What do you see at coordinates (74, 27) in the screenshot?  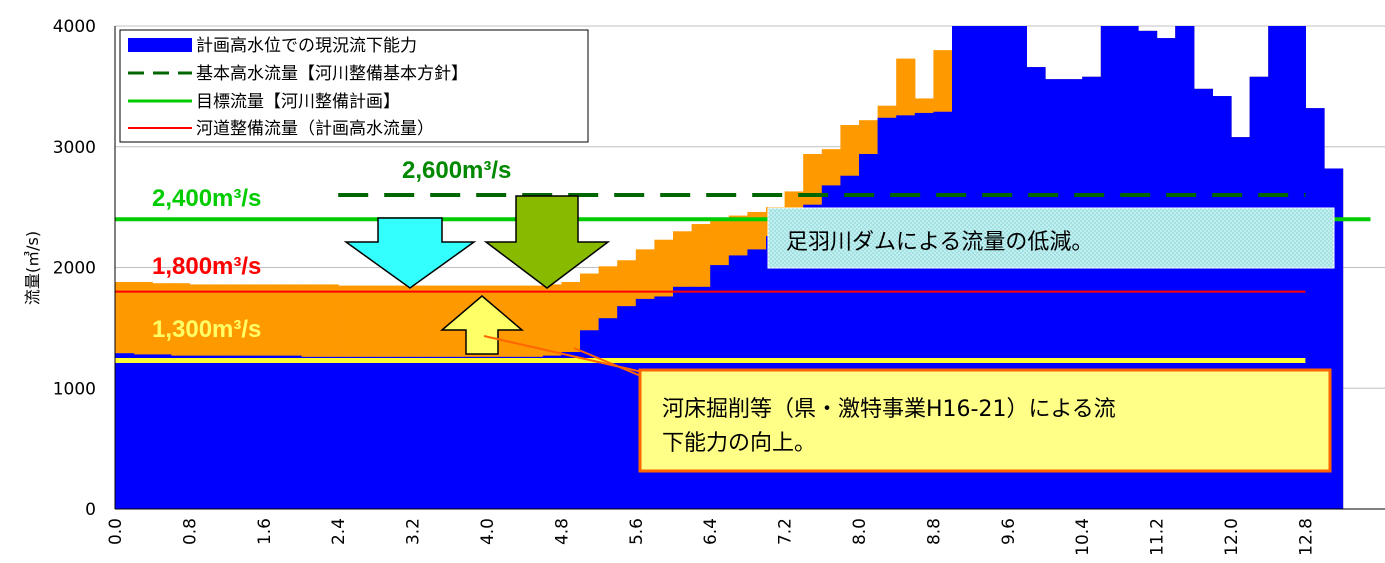 I see `y-tick-4000: 4000` at bounding box center [74, 27].